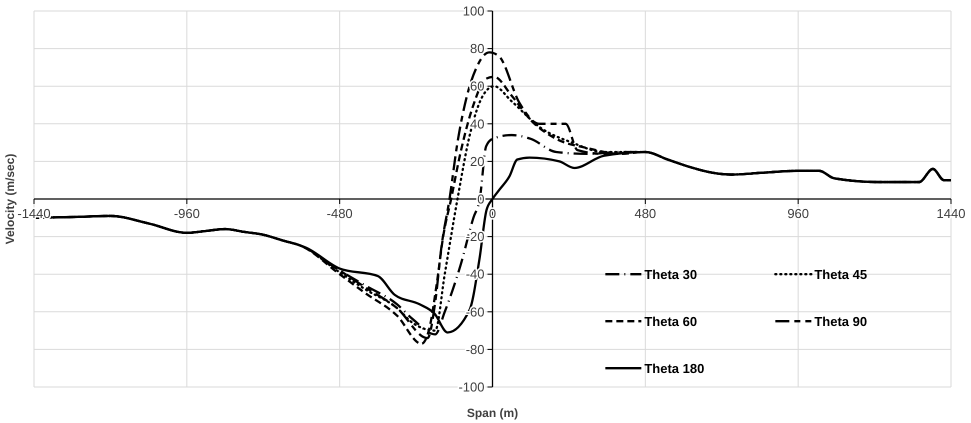  I want to click on x-tick-label: 1440, so click(951, 213).